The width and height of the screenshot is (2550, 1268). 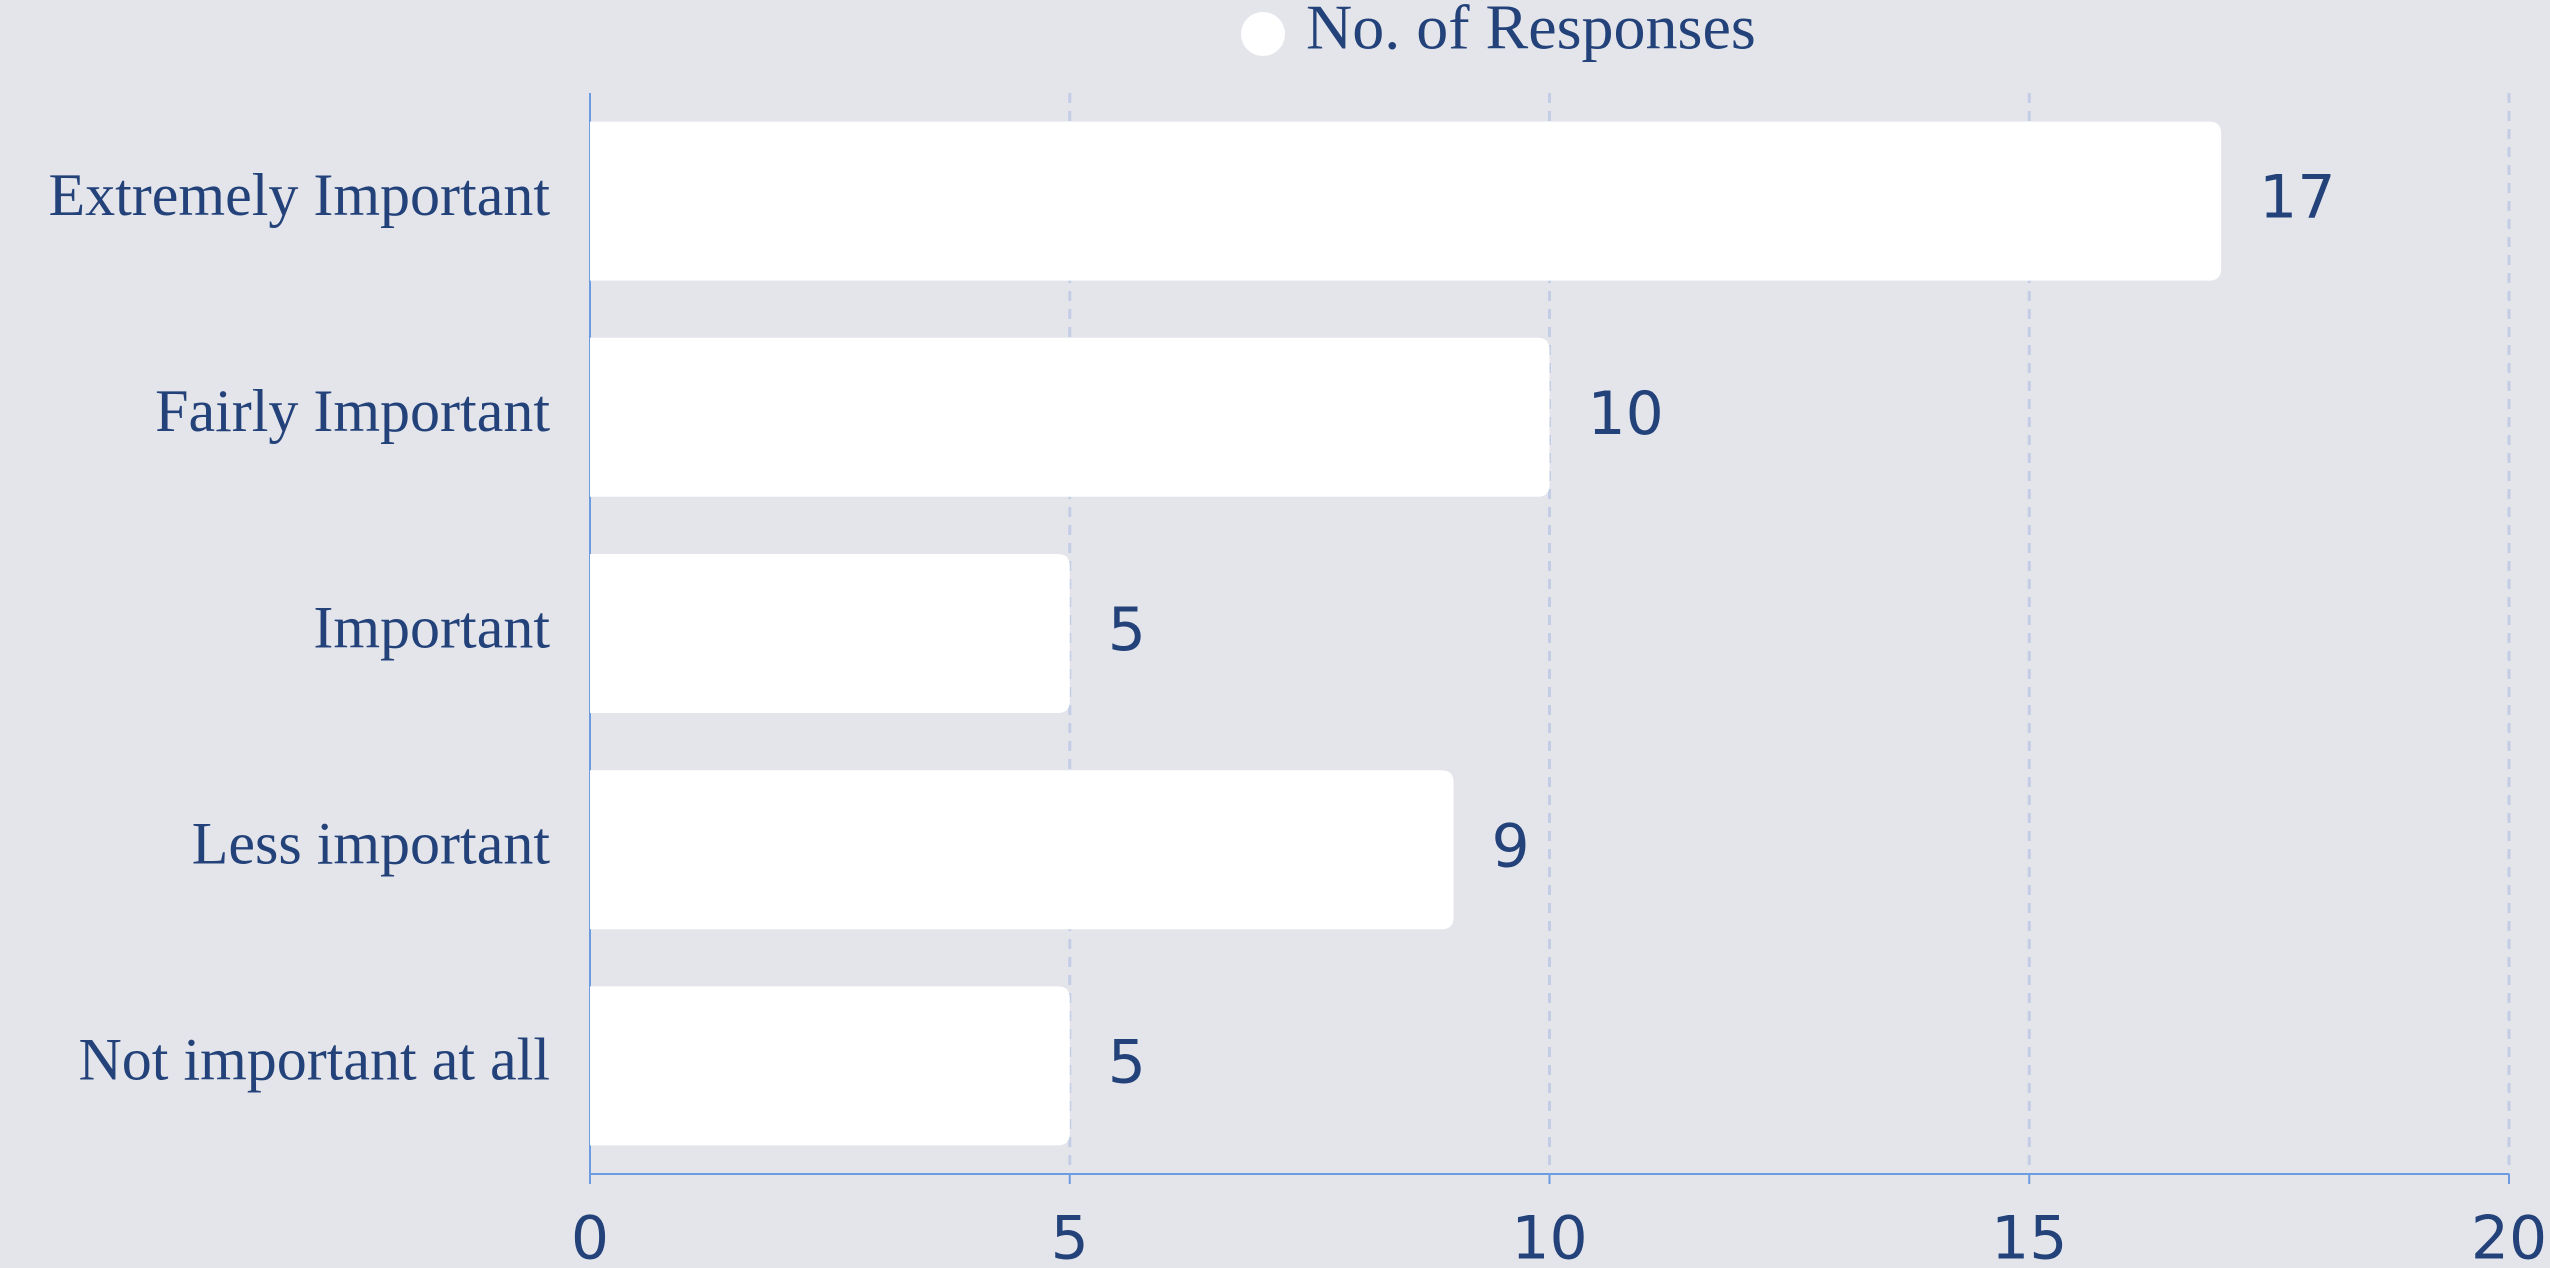 What do you see at coordinates (314, 1060) in the screenshot?
I see `y-tick-label: Not important at all` at bounding box center [314, 1060].